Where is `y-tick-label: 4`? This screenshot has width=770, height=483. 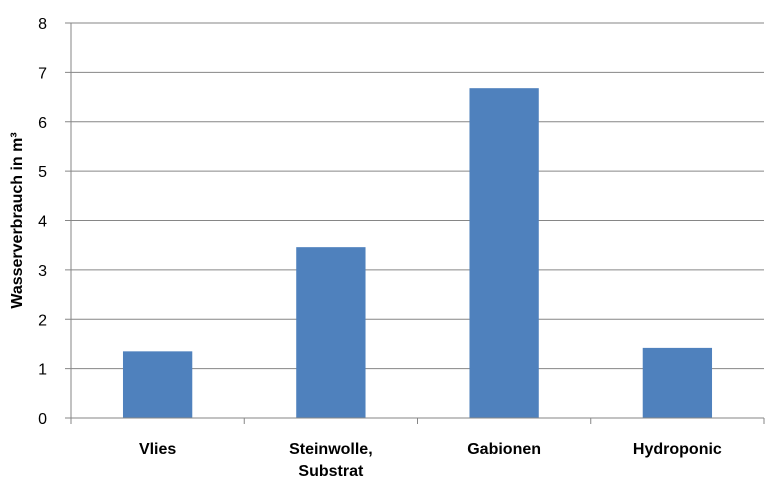 y-tick-label: 4 is located at coordinates (42, 222).